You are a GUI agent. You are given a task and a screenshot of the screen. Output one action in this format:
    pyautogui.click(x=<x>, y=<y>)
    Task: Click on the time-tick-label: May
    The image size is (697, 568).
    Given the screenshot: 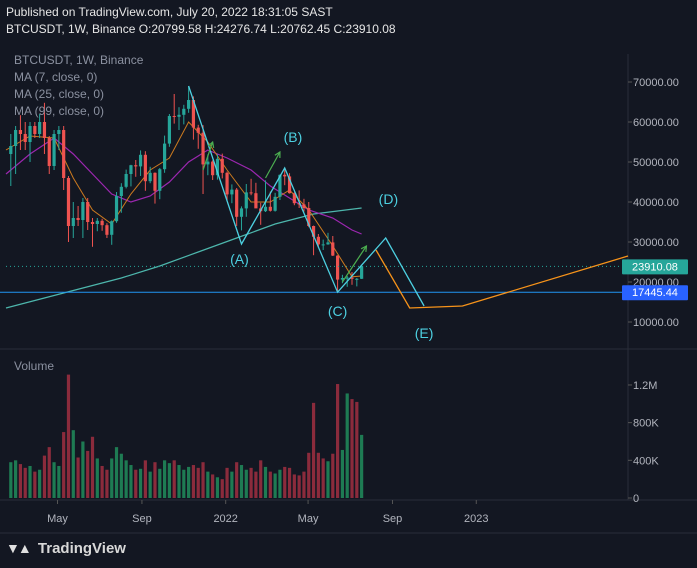 What is the action you would take?
    pyautogui.click(x=308, y=519)
    